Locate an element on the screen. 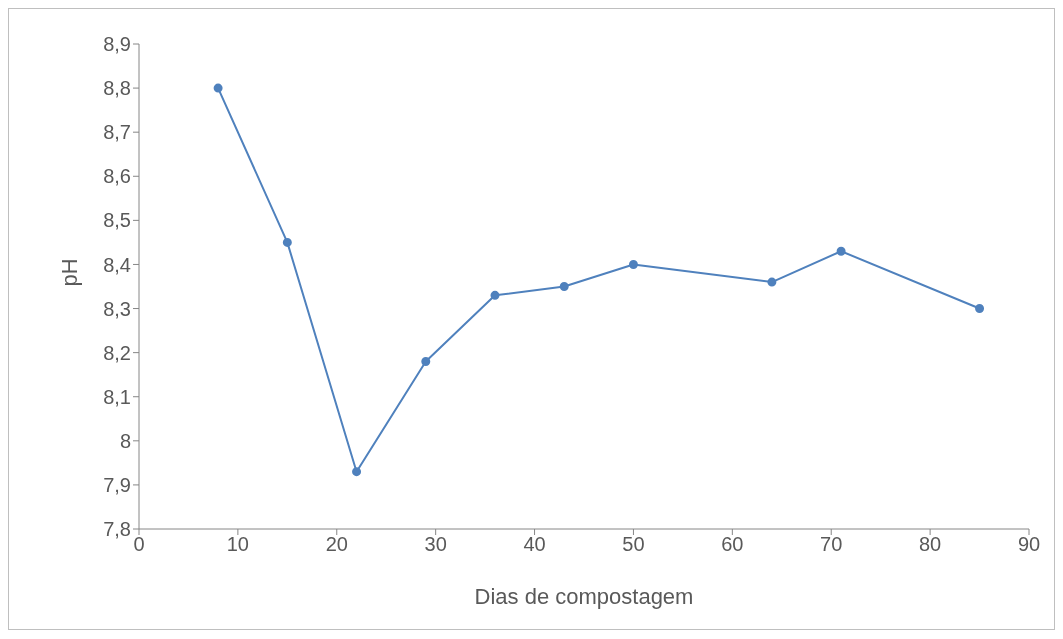 The image size is (1063, 639). x-tick-label: 0 is located at coordinates (139, 544).